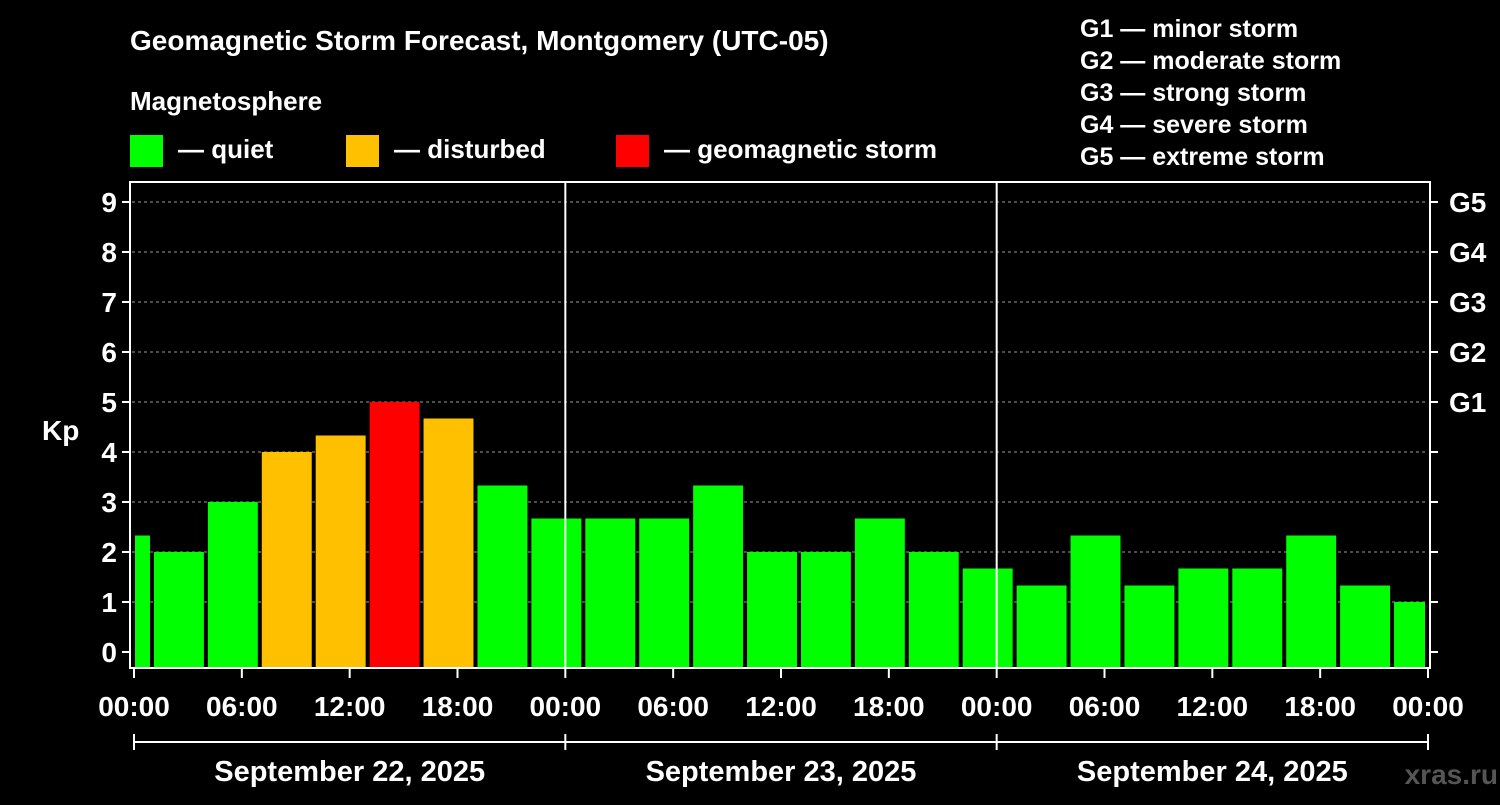 This screenshot has height=805, width=1500. What do you see at coordinates (109, 602) in the screenshot?
I see `y-tick-label: 1` at bounding box center [109, 602].